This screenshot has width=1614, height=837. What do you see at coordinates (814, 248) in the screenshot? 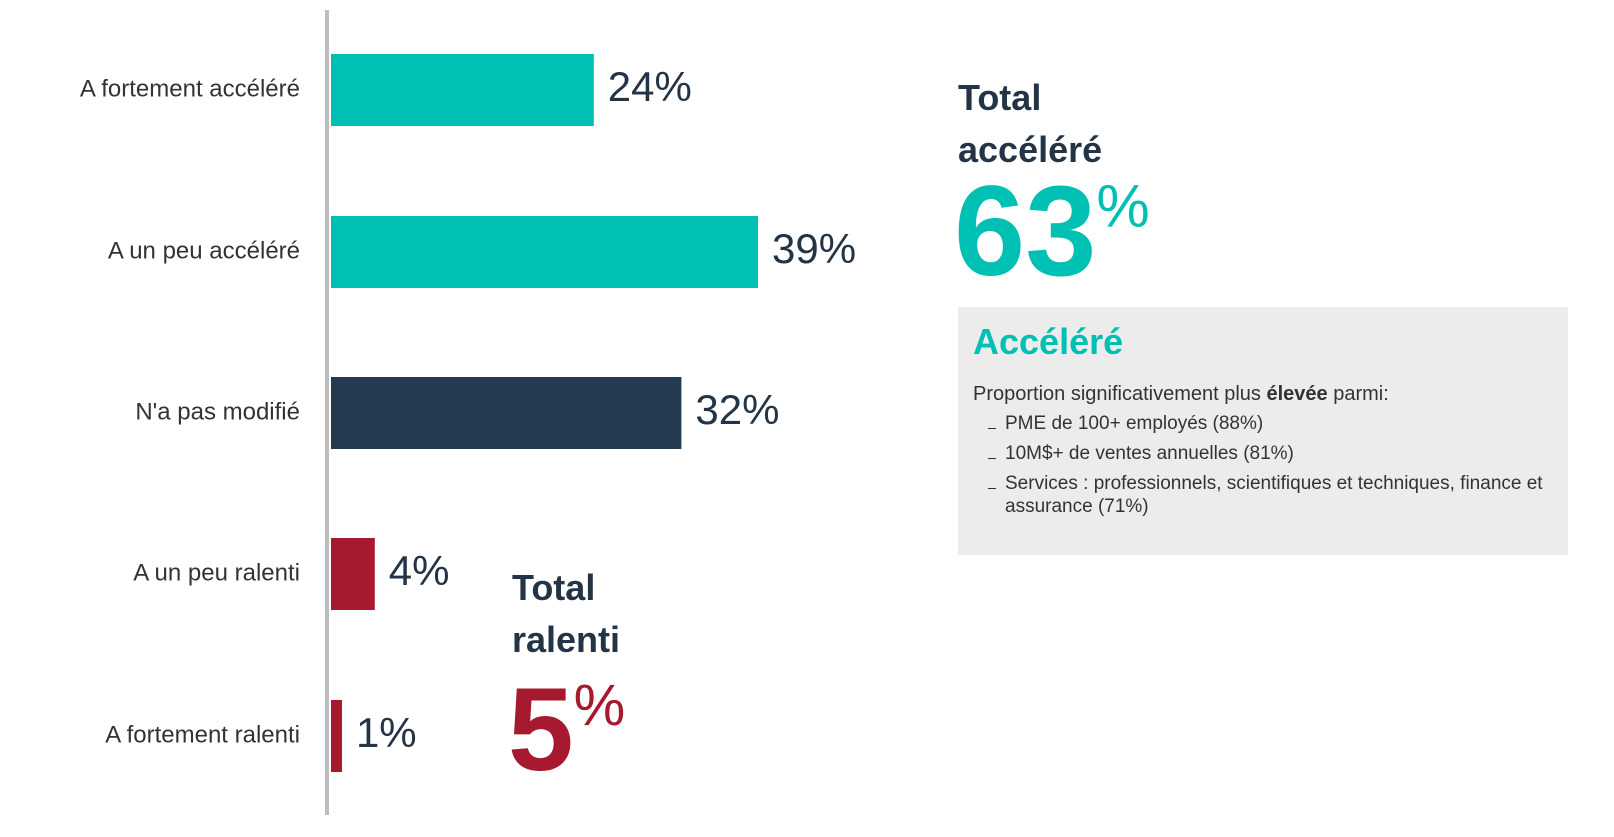
I see `value-label: 39%` at bounding box center [814, 248].